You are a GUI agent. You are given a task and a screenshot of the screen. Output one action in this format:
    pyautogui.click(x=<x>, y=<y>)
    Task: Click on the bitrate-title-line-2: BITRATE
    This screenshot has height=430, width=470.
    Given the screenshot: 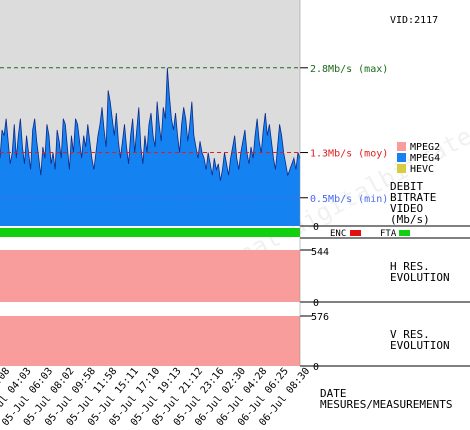 What is the action you would take?
    pyautogui.click(x=413, y=197)
    